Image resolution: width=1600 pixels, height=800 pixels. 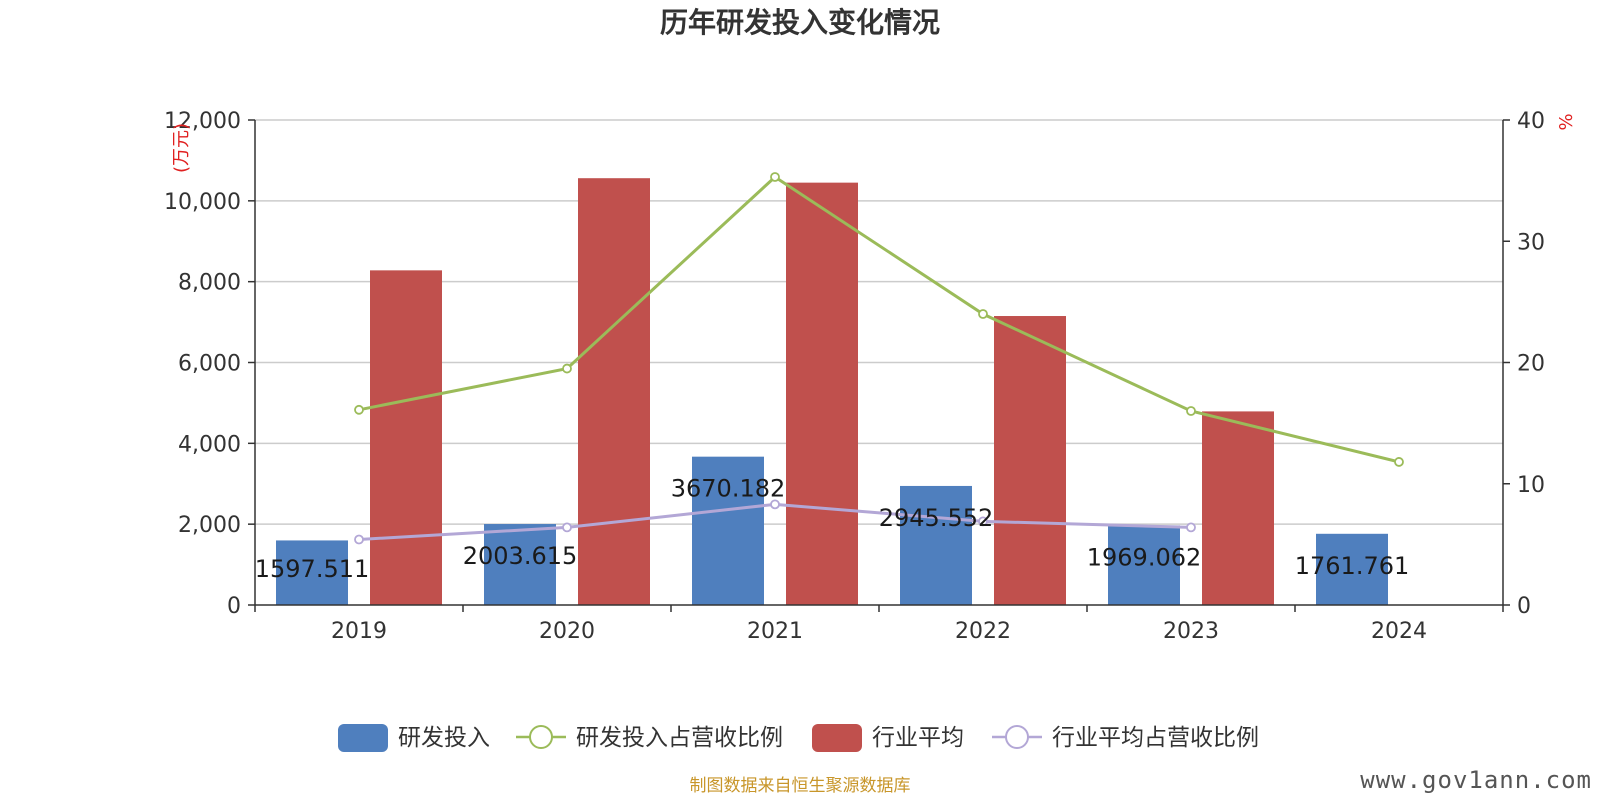 What do you see at coordinates (1566, 121) in the screenshot?
I see `right-axis-unit: %` at bounding box center [1566, 121].